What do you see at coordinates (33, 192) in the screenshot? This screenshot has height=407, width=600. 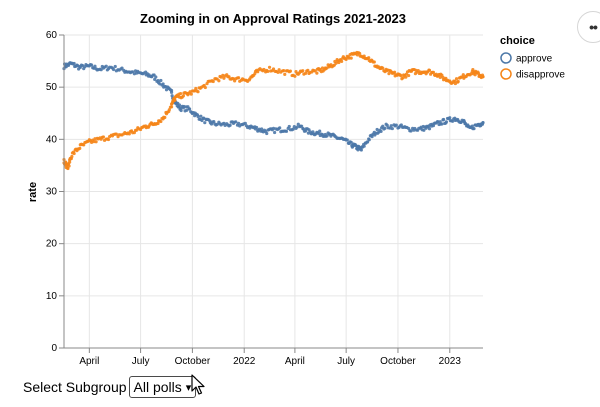 I see `y-axis-title: rate` at bounding box center [33, 192].